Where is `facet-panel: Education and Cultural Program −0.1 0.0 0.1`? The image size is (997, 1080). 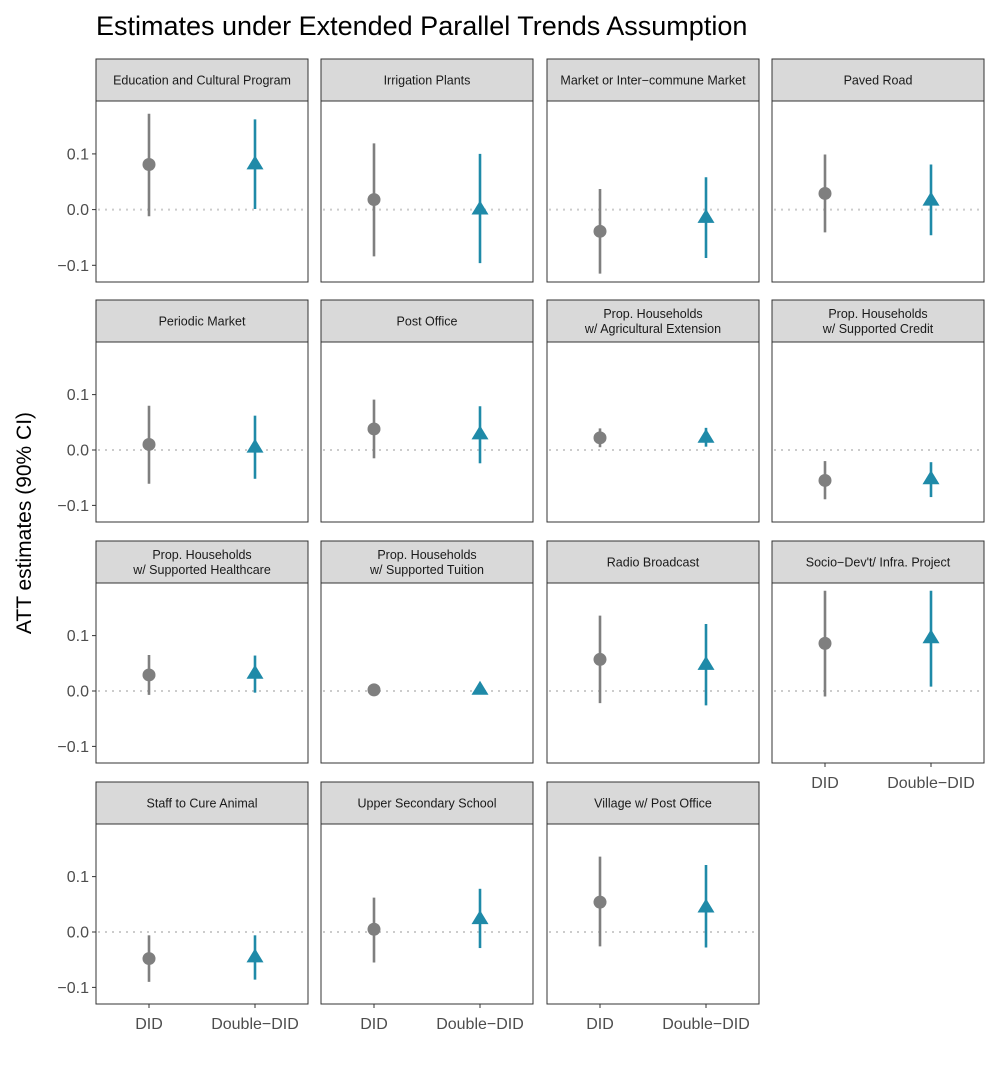
facet-panel: Education and Cultural Program −0.1 0.0 0.1 is located at coordinates (183, 170).